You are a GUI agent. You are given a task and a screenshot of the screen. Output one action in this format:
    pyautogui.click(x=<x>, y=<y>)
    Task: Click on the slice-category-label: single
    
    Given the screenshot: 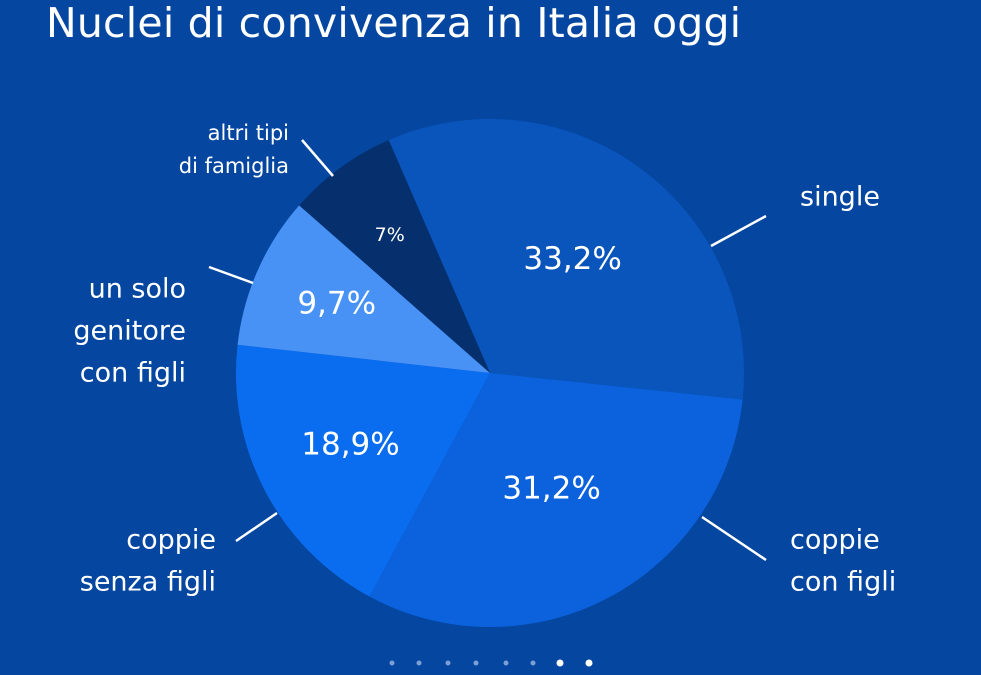 What is the action you would take?
    pyautogui.click(x=840, y=197)
    